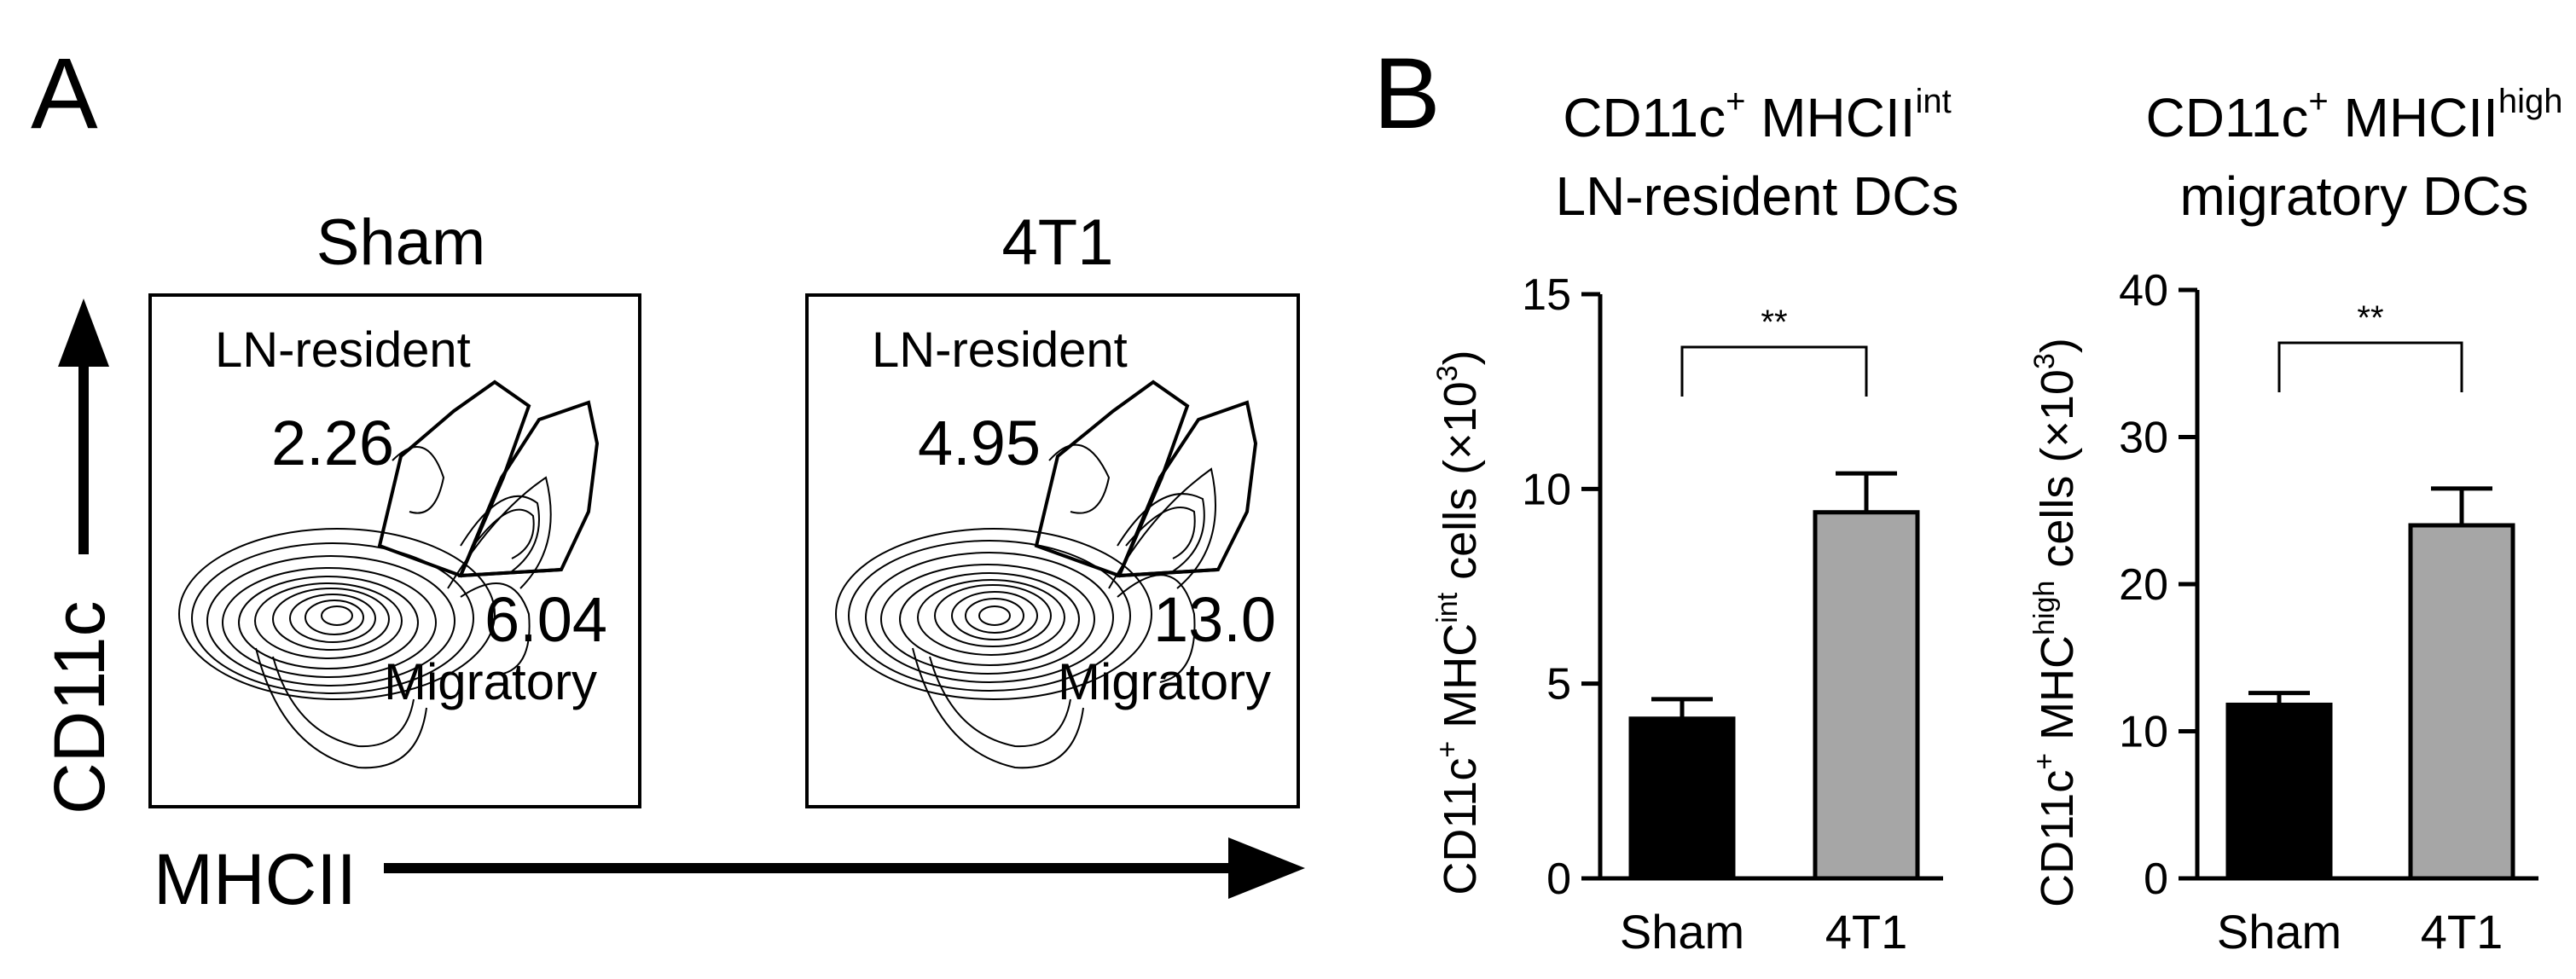 The width and height of the screenshot is (2576, 979). Describe the element at coordinates (2370, 318) in the screenshot. I see `chart-1-significance-label: **` at that location.